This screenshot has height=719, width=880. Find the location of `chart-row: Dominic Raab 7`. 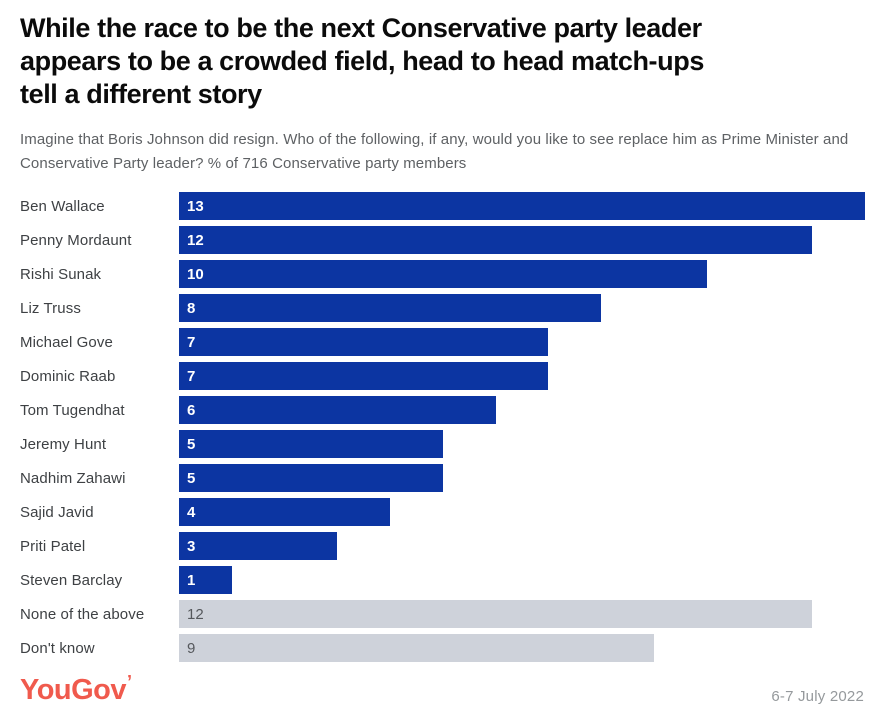

chart-row: Dominic Raab 7 is located at coordinates (442, 376).